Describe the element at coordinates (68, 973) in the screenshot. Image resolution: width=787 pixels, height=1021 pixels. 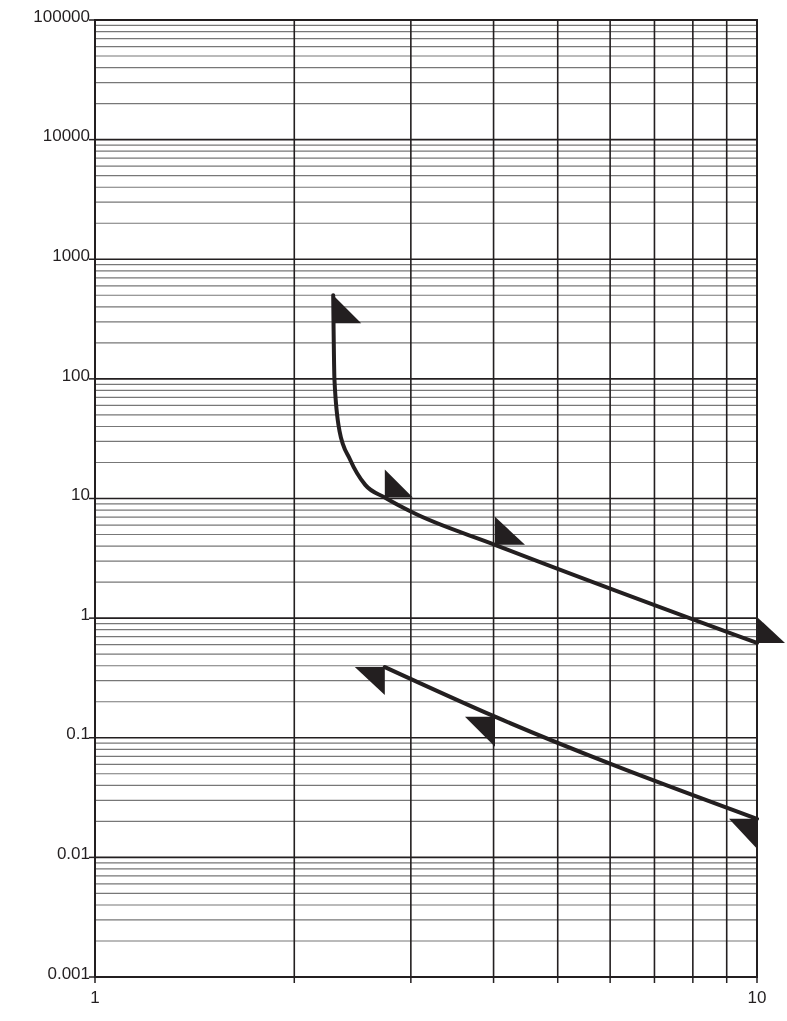
I see `y-tick-label: 0.001` at that location.